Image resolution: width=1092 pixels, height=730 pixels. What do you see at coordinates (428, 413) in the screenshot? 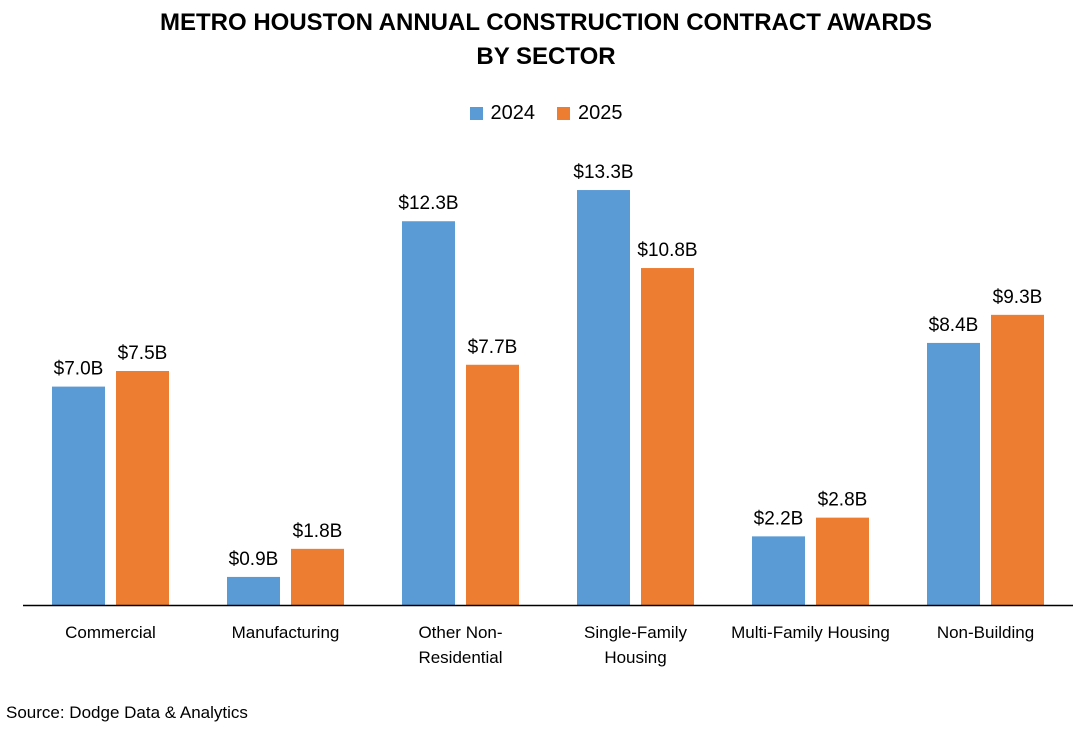
I see `bar-2024-other-non-residential` at bounding box center [428, 413].